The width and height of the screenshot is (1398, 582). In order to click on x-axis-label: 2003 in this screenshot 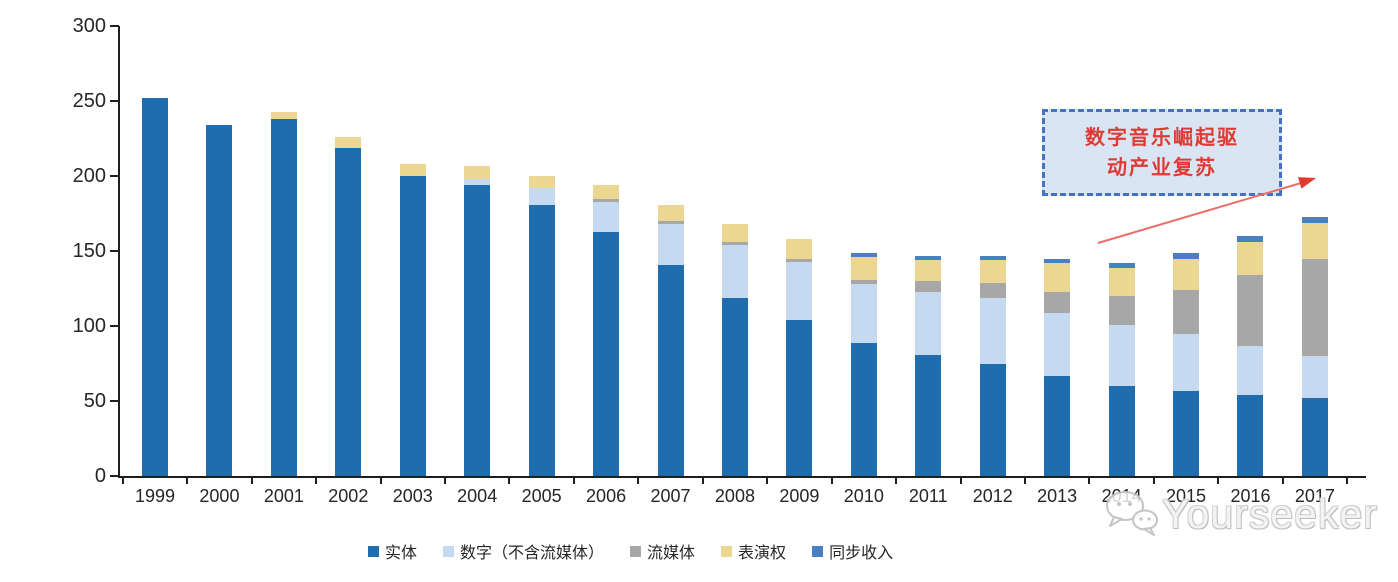, I will do `click(412, 496)`.